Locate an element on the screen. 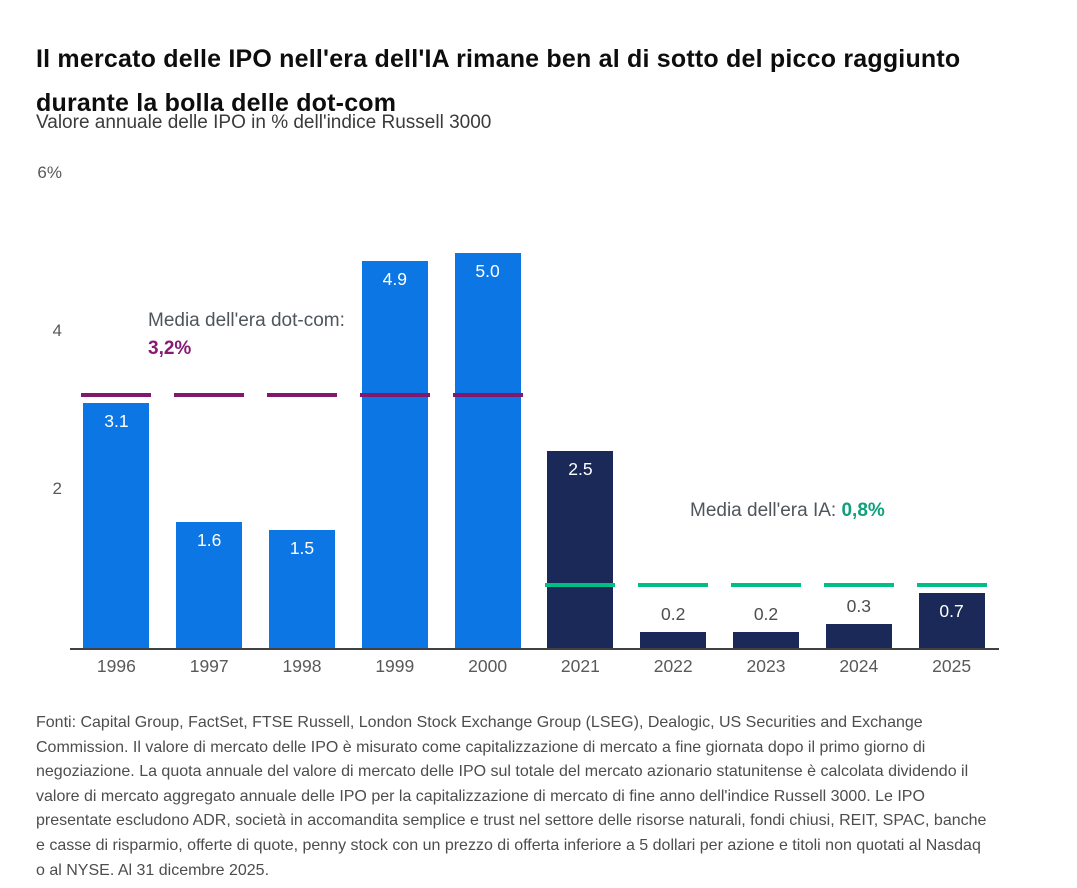 This screenshot has height=888, width=1077. x-axis-tick-1998: 1998 is located at coordinates (302, 666).